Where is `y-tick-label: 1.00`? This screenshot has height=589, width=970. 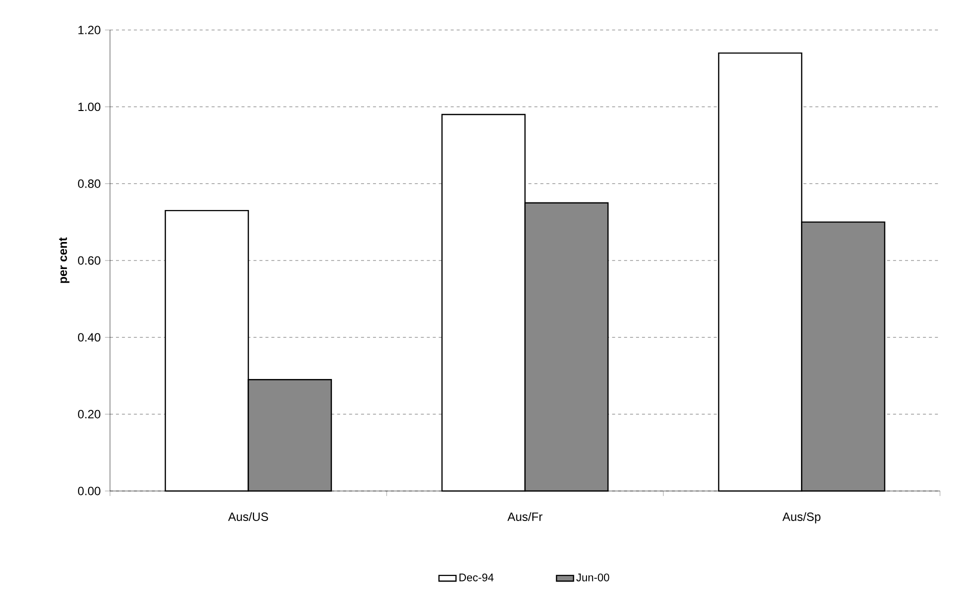
y-tick-label: 1.00 is located at coordinates (89, 107).